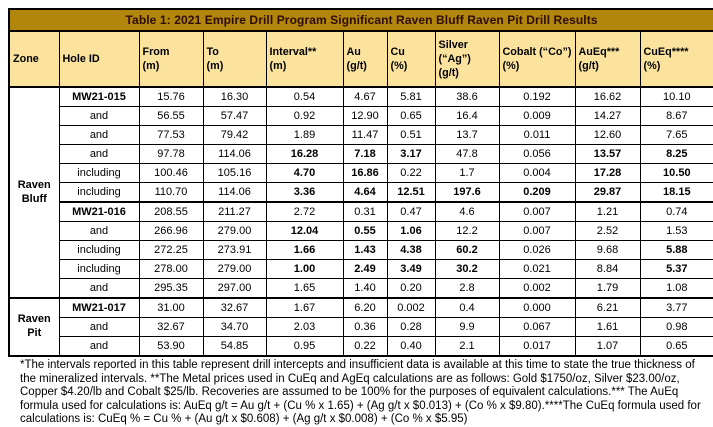 The width and height of the screenshot is (713, 427). What do you see at coordinates (411, 250) in the screenshot?
I see `cell-cu-pct: 4.38` at bounding box center [411, 250].